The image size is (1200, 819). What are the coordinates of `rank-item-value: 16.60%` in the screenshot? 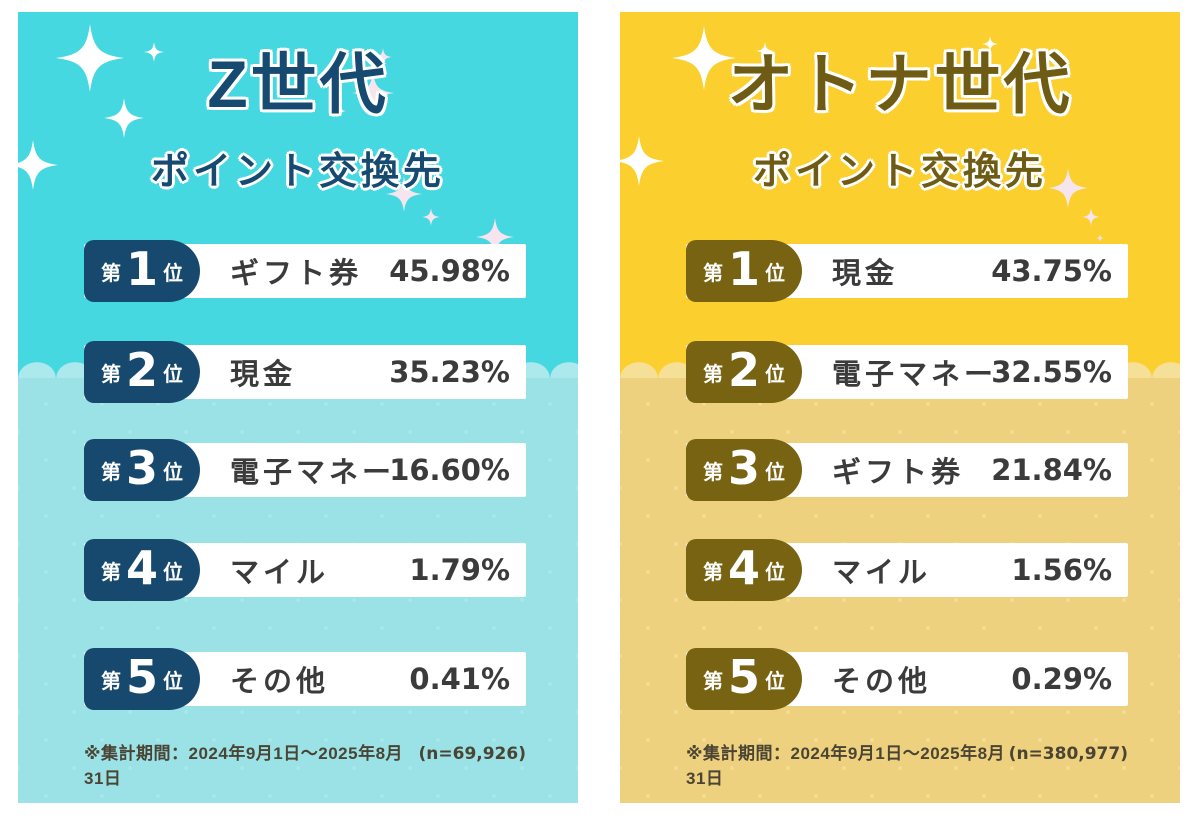 It's located at (449, 470).